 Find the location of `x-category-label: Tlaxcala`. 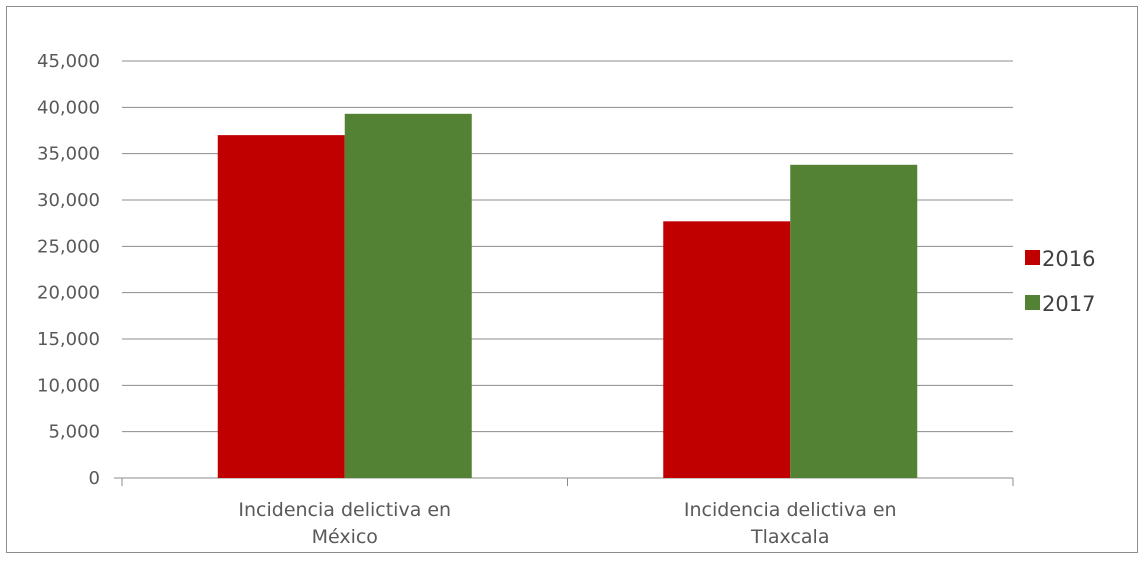

x-category-label: Tlaxcala is located at coordinates (789, 537).